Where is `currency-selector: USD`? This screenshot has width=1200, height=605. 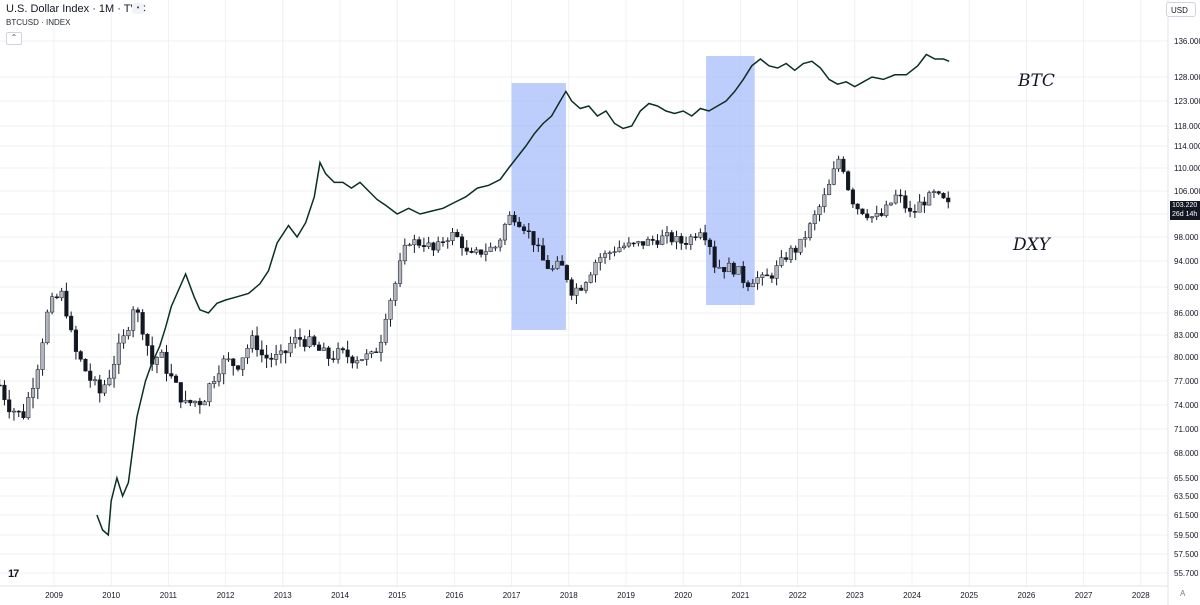
currency-selector: USD is located at coordinates (1181, 9).